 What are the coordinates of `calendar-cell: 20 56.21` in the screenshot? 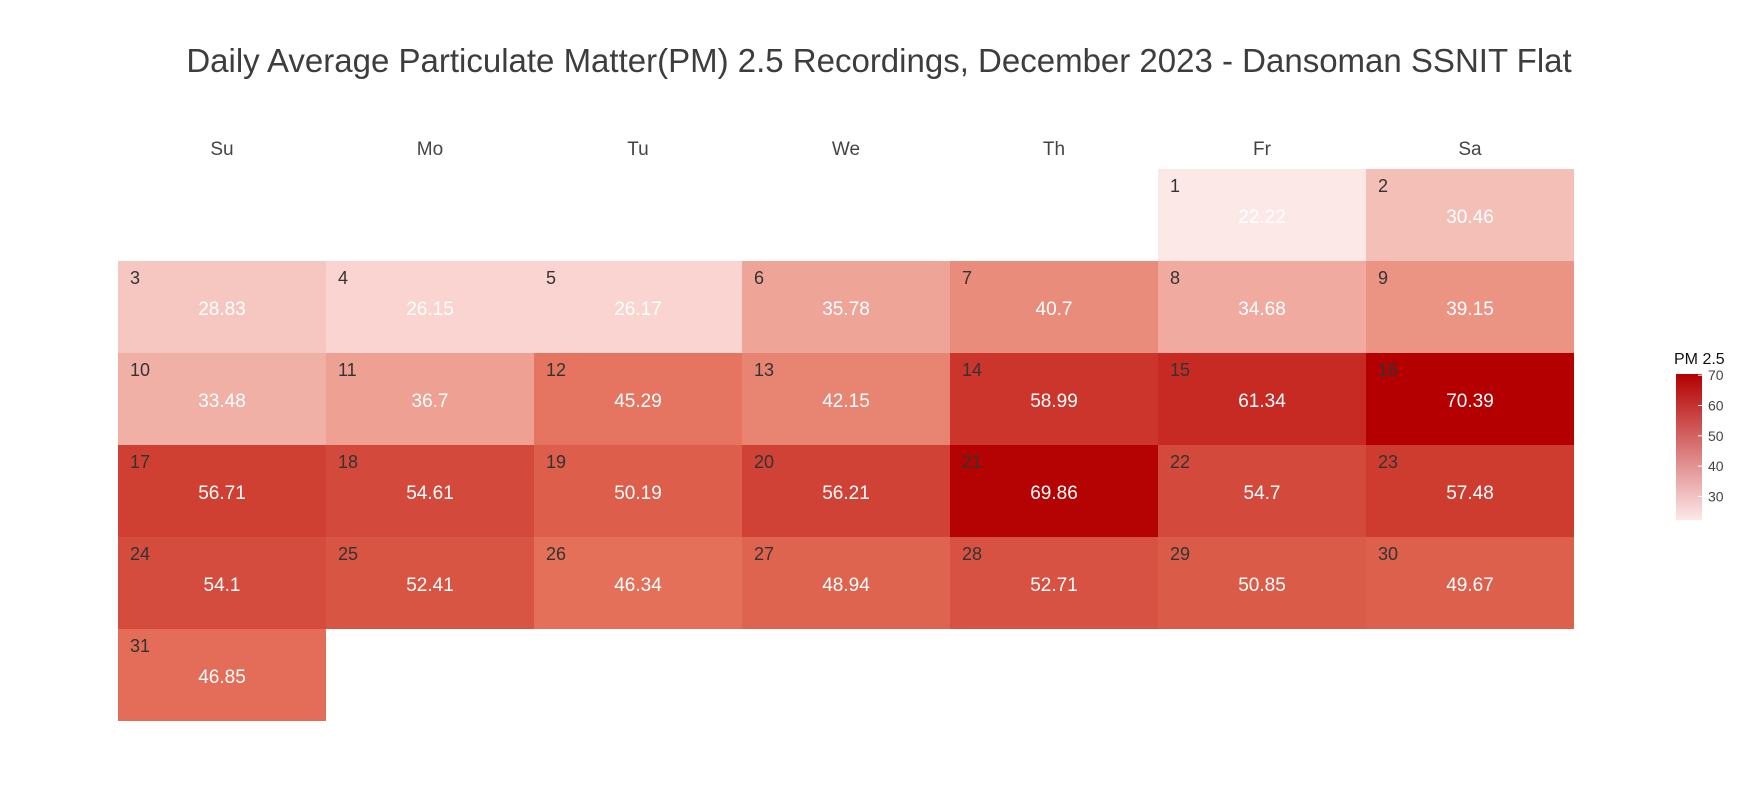 It's located at (846, 491).